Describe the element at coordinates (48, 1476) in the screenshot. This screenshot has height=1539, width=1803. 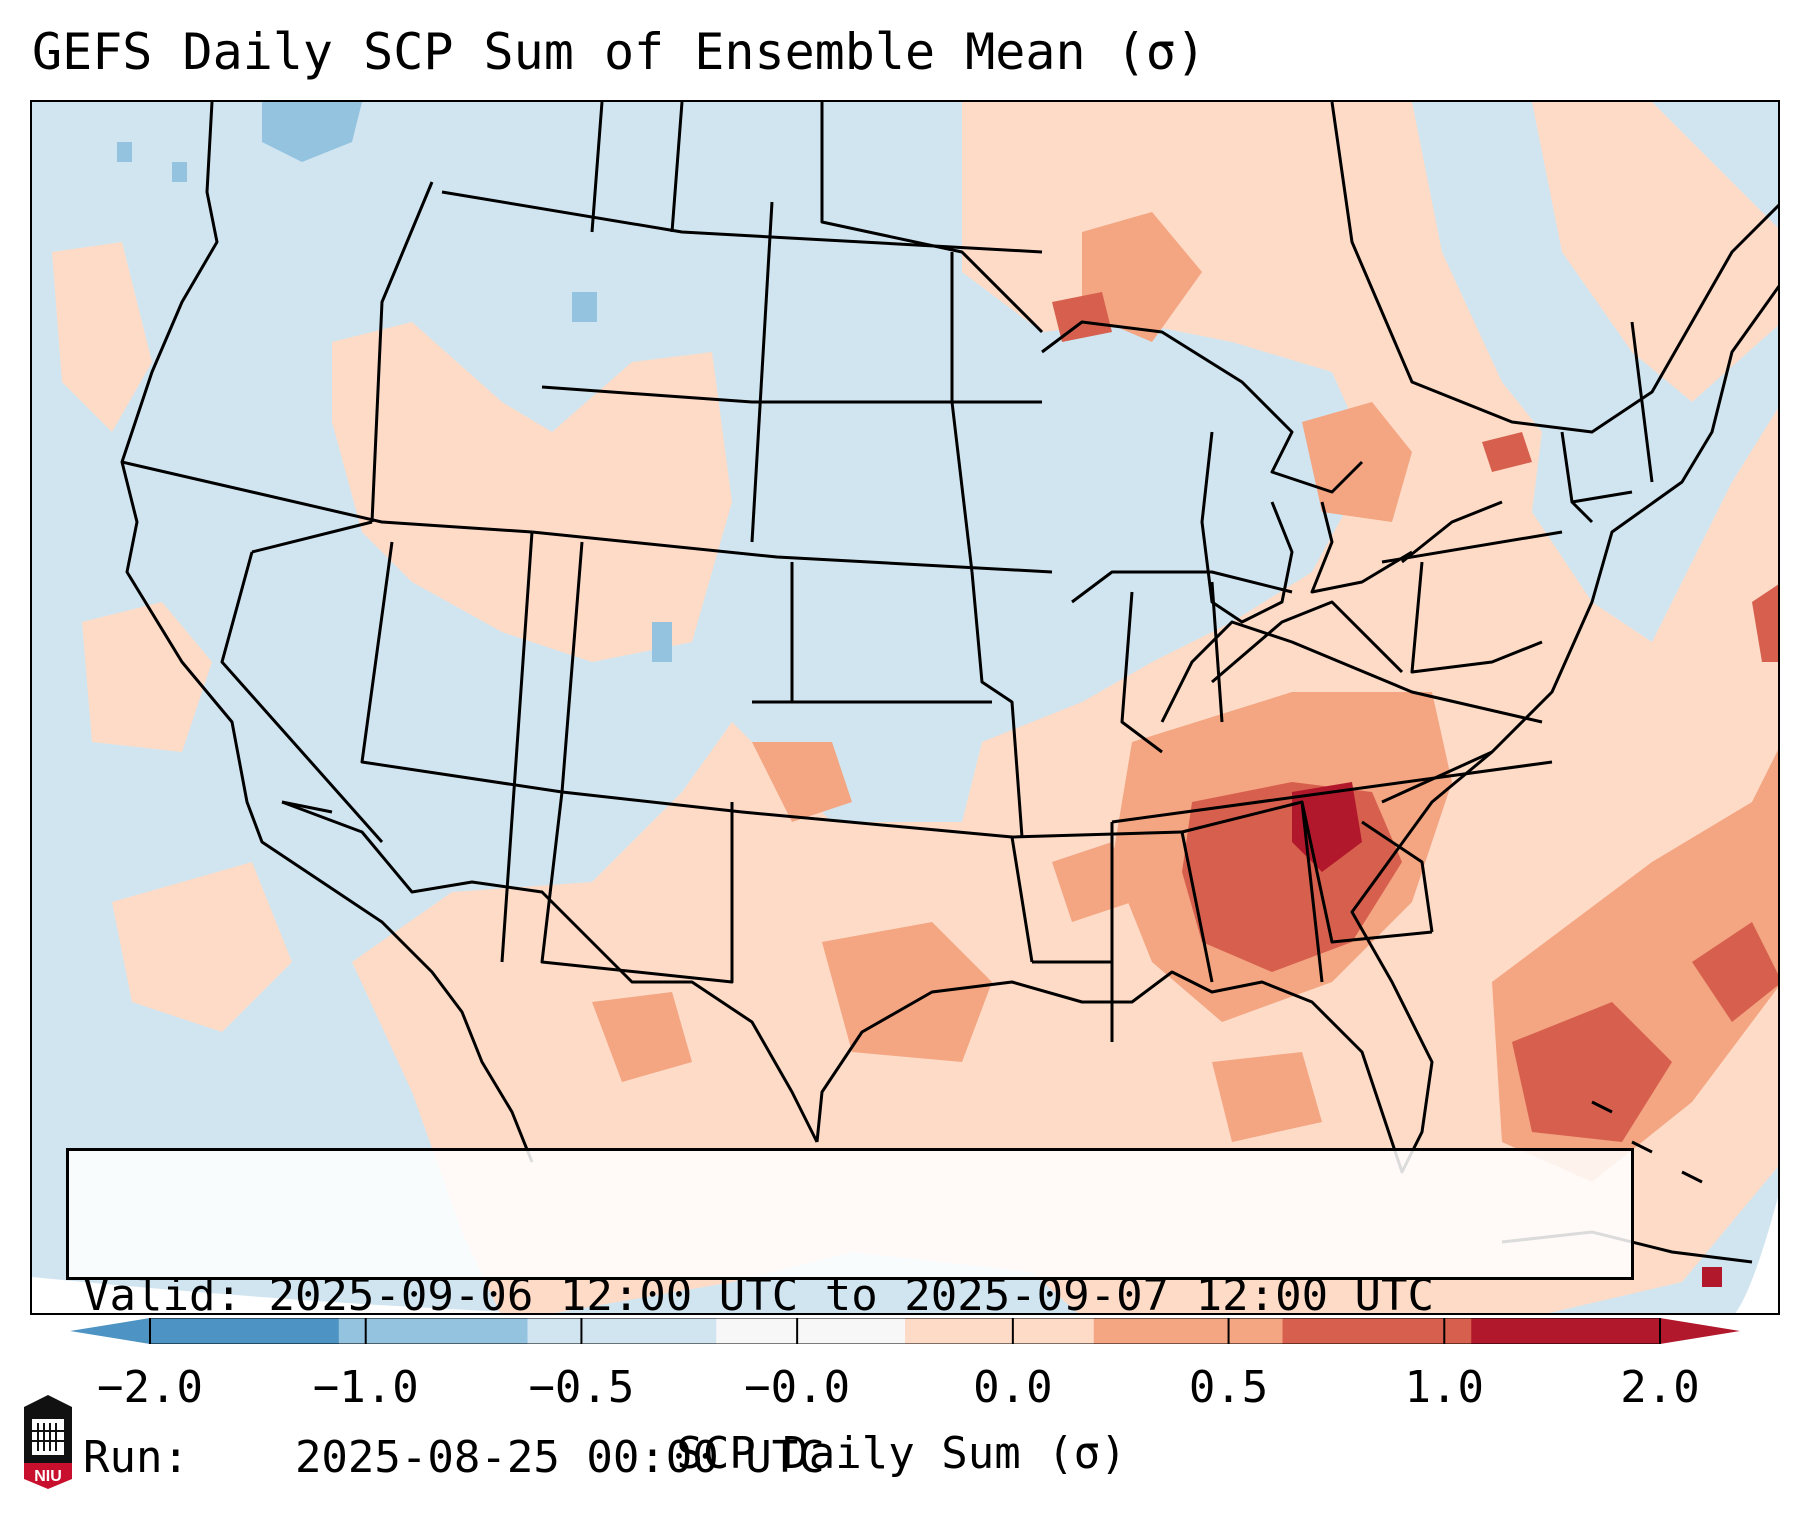
I see `logo-text: NIU` at that location.